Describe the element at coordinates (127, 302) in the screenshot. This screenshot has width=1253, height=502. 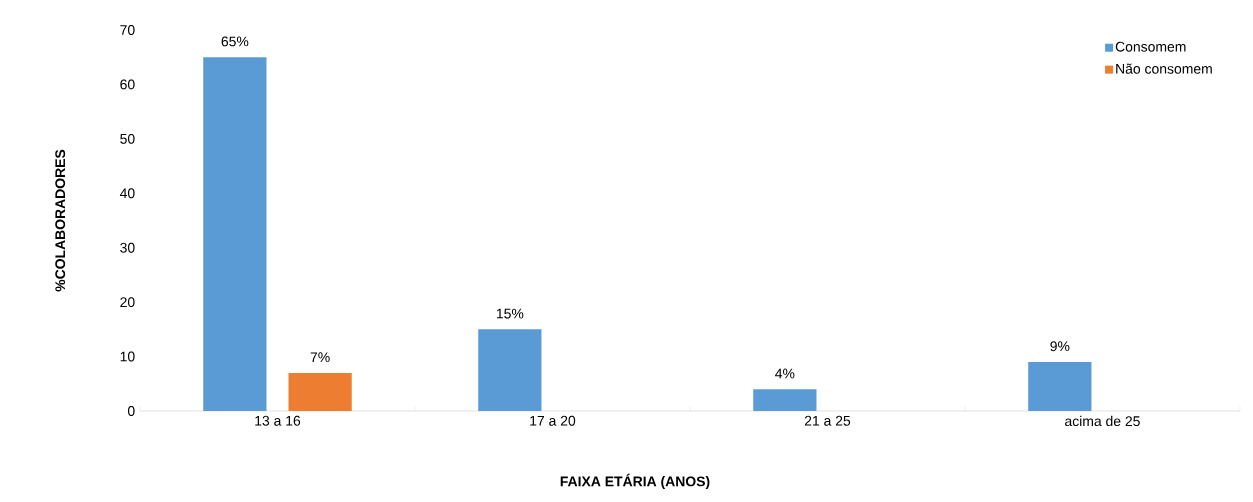
I see `y-tick-label: 20` at that location.